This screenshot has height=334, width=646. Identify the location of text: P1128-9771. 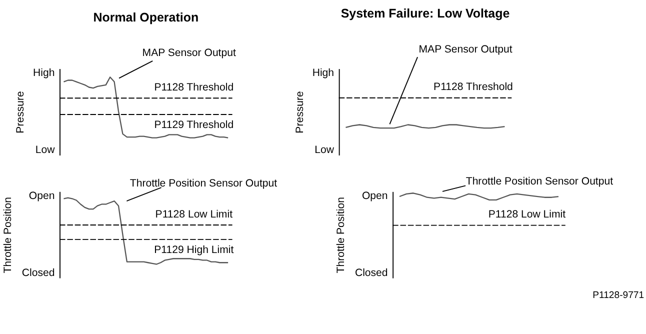
(618, 295).